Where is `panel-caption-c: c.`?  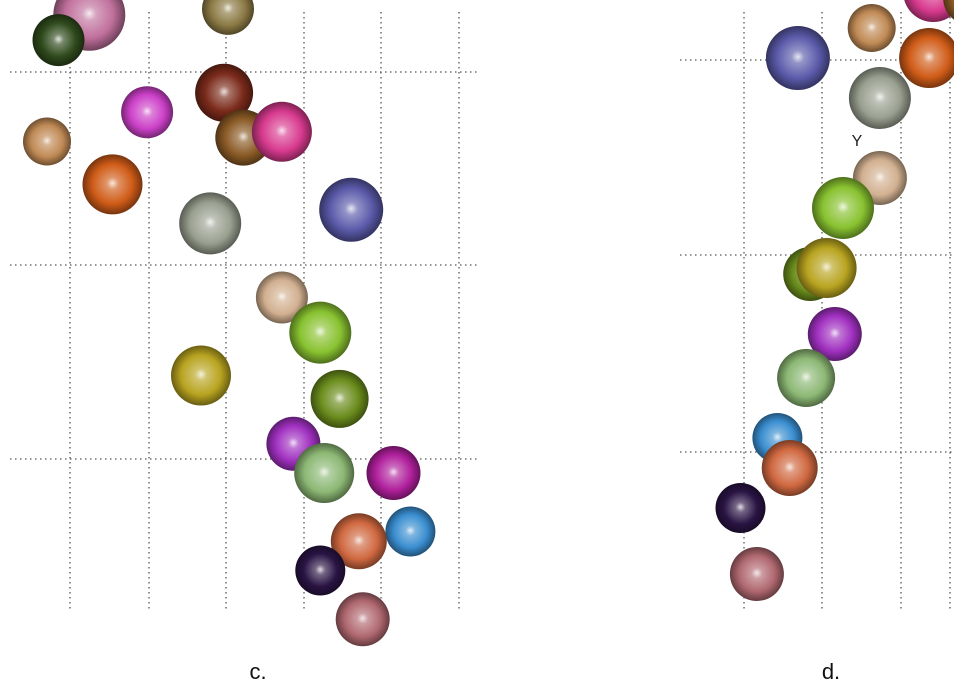 panel-caption-c: c. is located at coordinates (258, 671).